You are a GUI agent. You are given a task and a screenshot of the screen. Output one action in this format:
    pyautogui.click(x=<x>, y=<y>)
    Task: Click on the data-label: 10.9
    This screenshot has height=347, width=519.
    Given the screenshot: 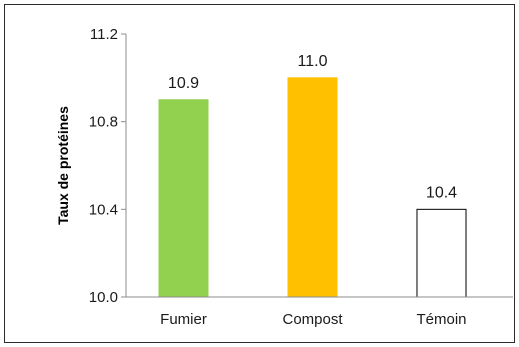 What is the action you would take?
    pyautogui.click(x=183, y=83)
    